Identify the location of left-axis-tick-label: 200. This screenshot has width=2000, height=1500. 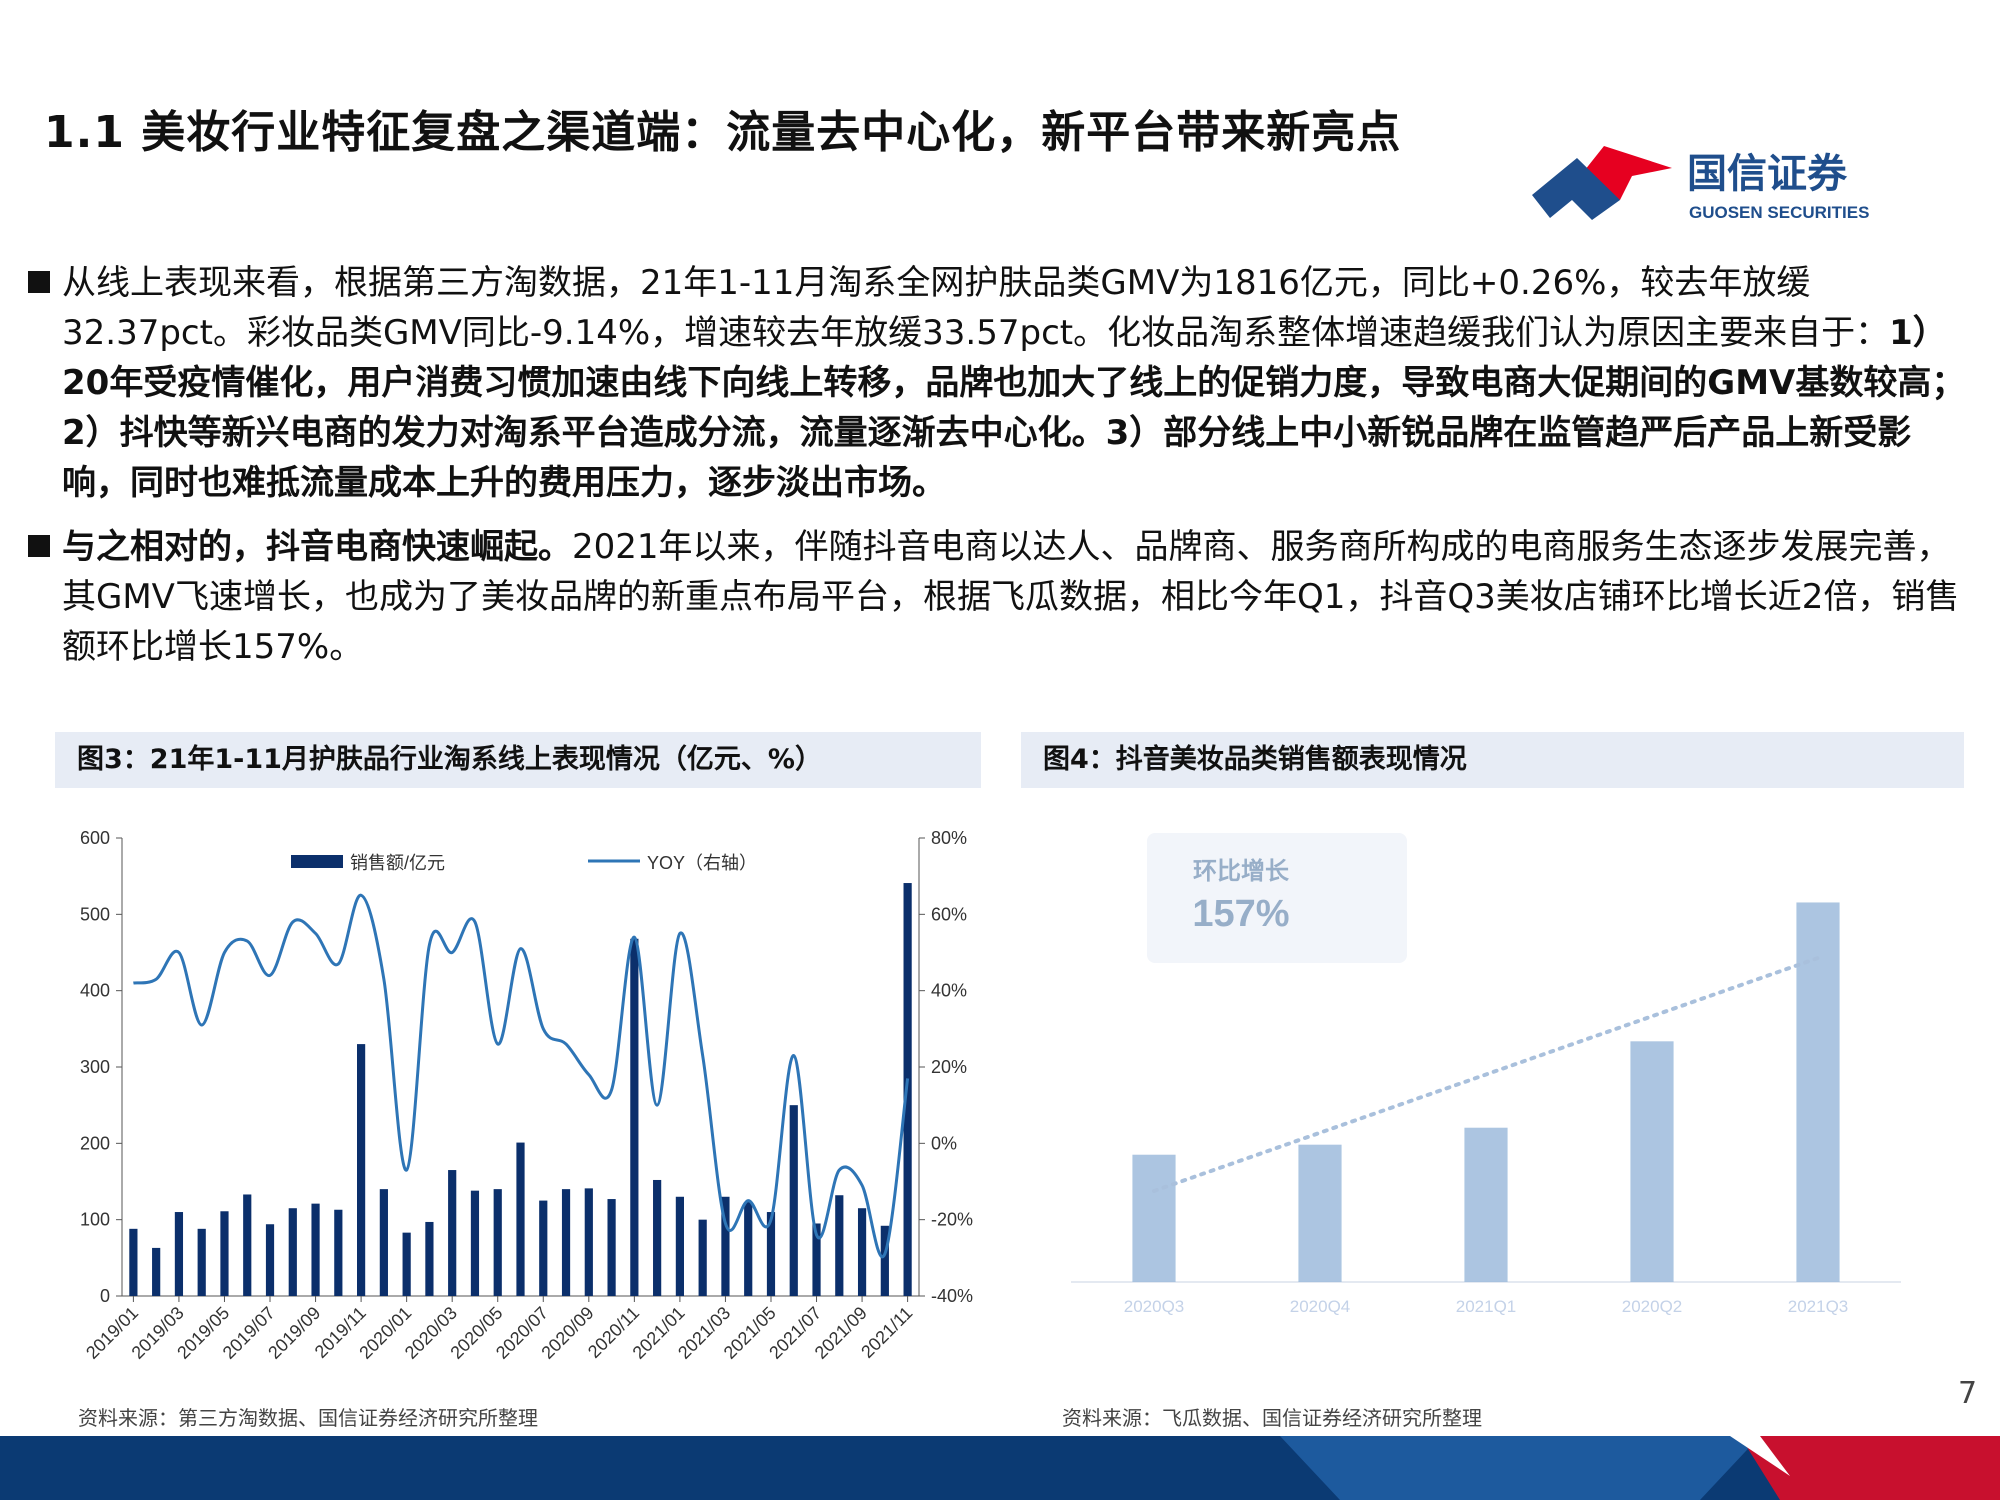
(95, 1143).